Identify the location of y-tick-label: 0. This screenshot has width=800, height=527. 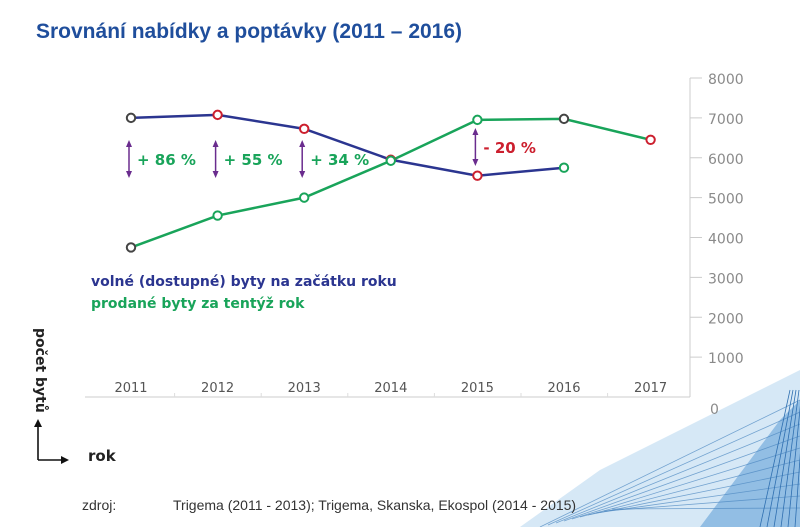
(714, 410).